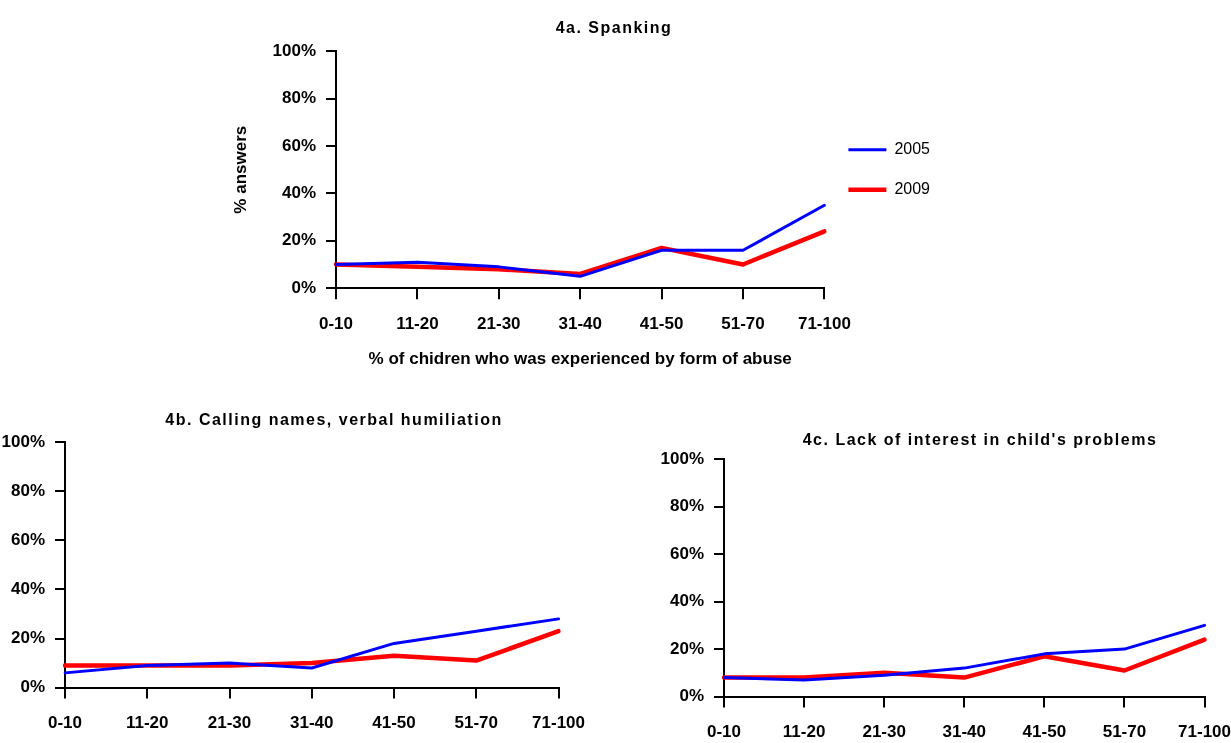 The height and width of the screenshot is (743, 1231). I want to click on legend-label: 2009, so click(912, 189).